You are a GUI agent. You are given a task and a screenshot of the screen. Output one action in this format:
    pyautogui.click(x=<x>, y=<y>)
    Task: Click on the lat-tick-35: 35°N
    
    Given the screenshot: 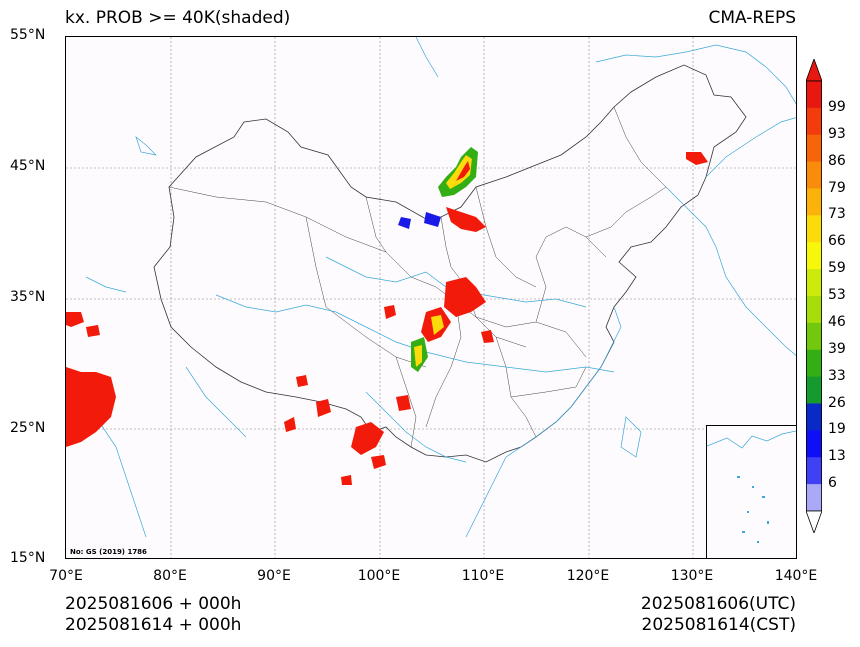 What is the action you would take?
    pyautogui.click(x=28, y=297)
    